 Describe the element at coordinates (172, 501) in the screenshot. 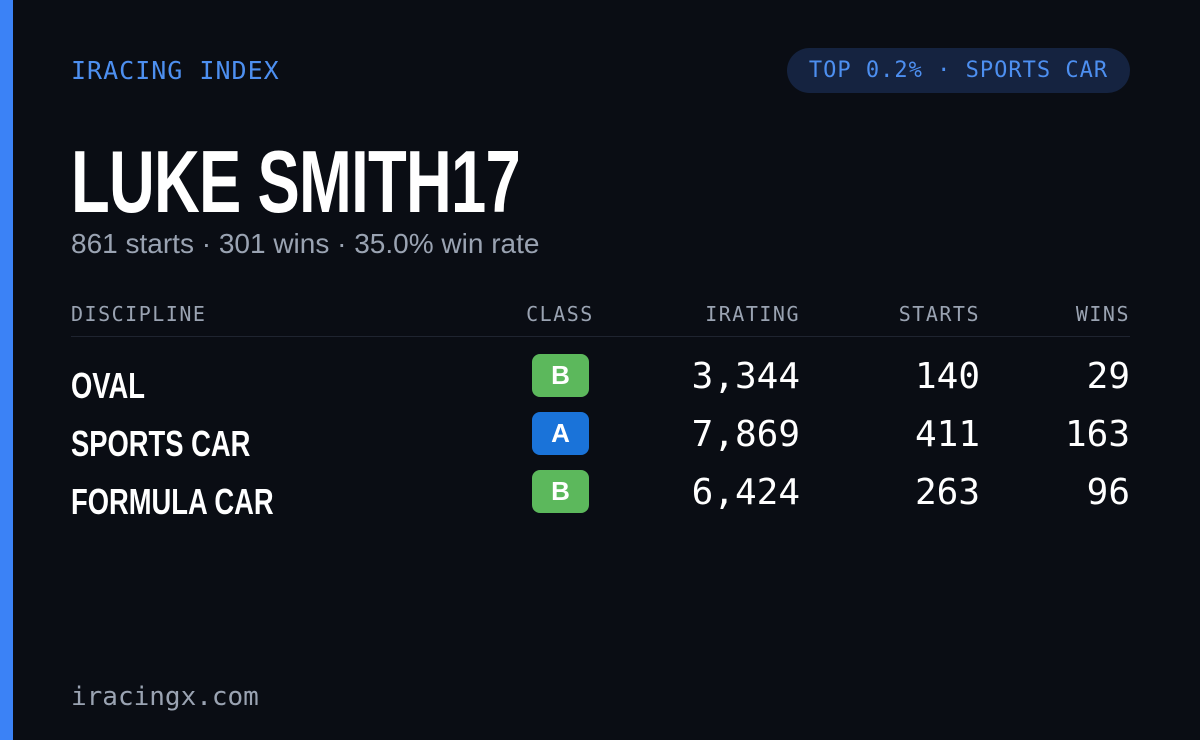

I see `discipline: FORMULA CAR` at that location.